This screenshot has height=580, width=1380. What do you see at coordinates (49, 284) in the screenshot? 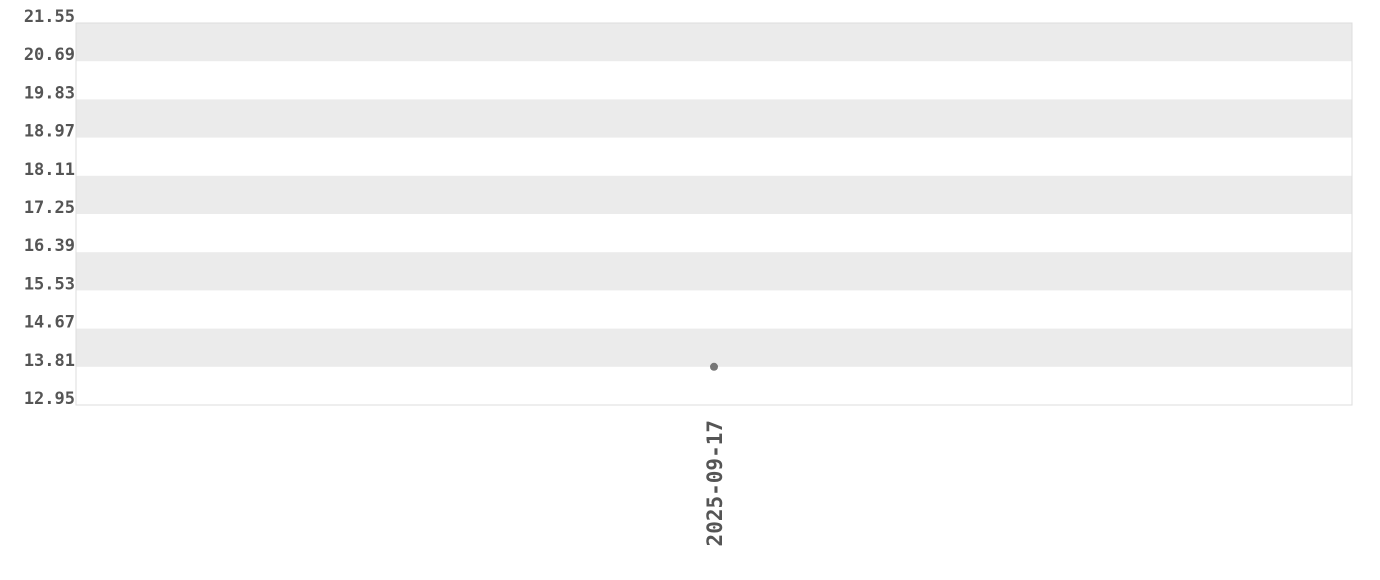
I see `y-tick-label: 15.53` at bounding box center [49, 284].